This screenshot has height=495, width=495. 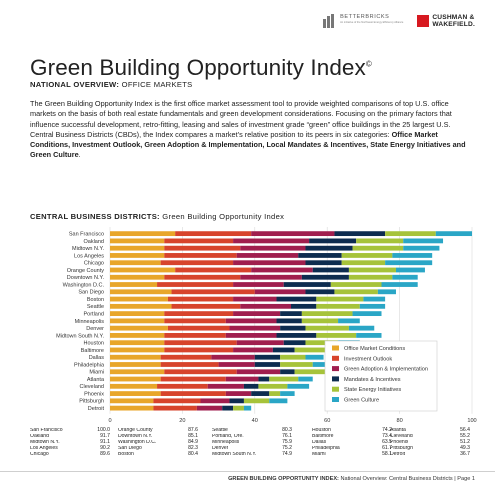 I want to click on score-value: 49.3, so click(x=465, y=447).